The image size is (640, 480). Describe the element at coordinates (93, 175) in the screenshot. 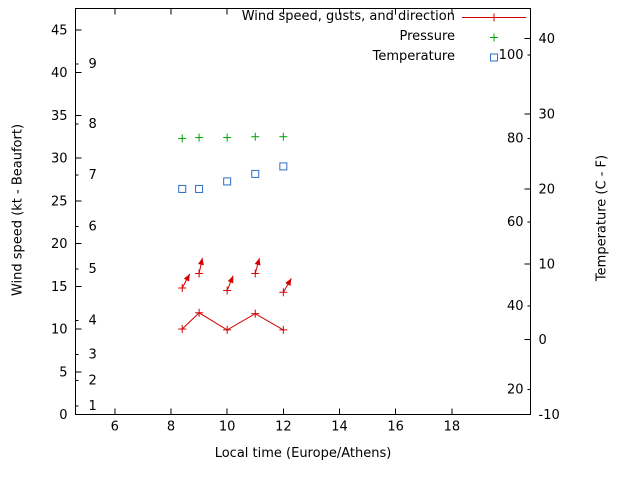

I see `svg-text: 7` at that location.